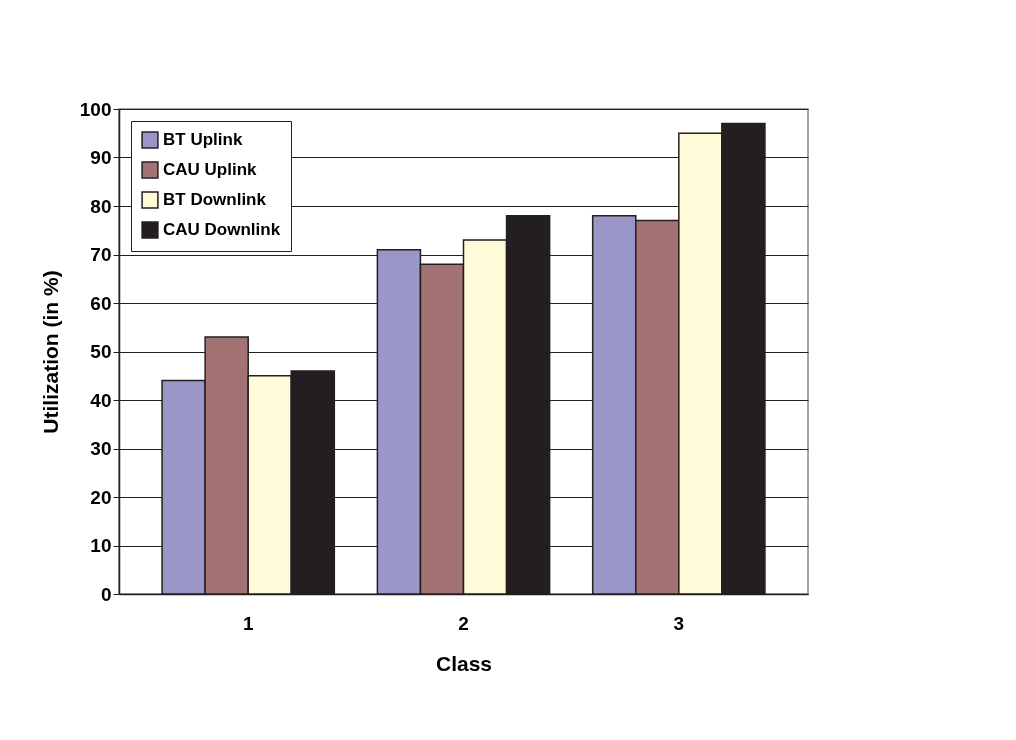 The height and width of the screenshot is (740, 1016). Describe the element at coordinates (101, 254) in the screenshot. I see `y-tick-label: 70` at that location.